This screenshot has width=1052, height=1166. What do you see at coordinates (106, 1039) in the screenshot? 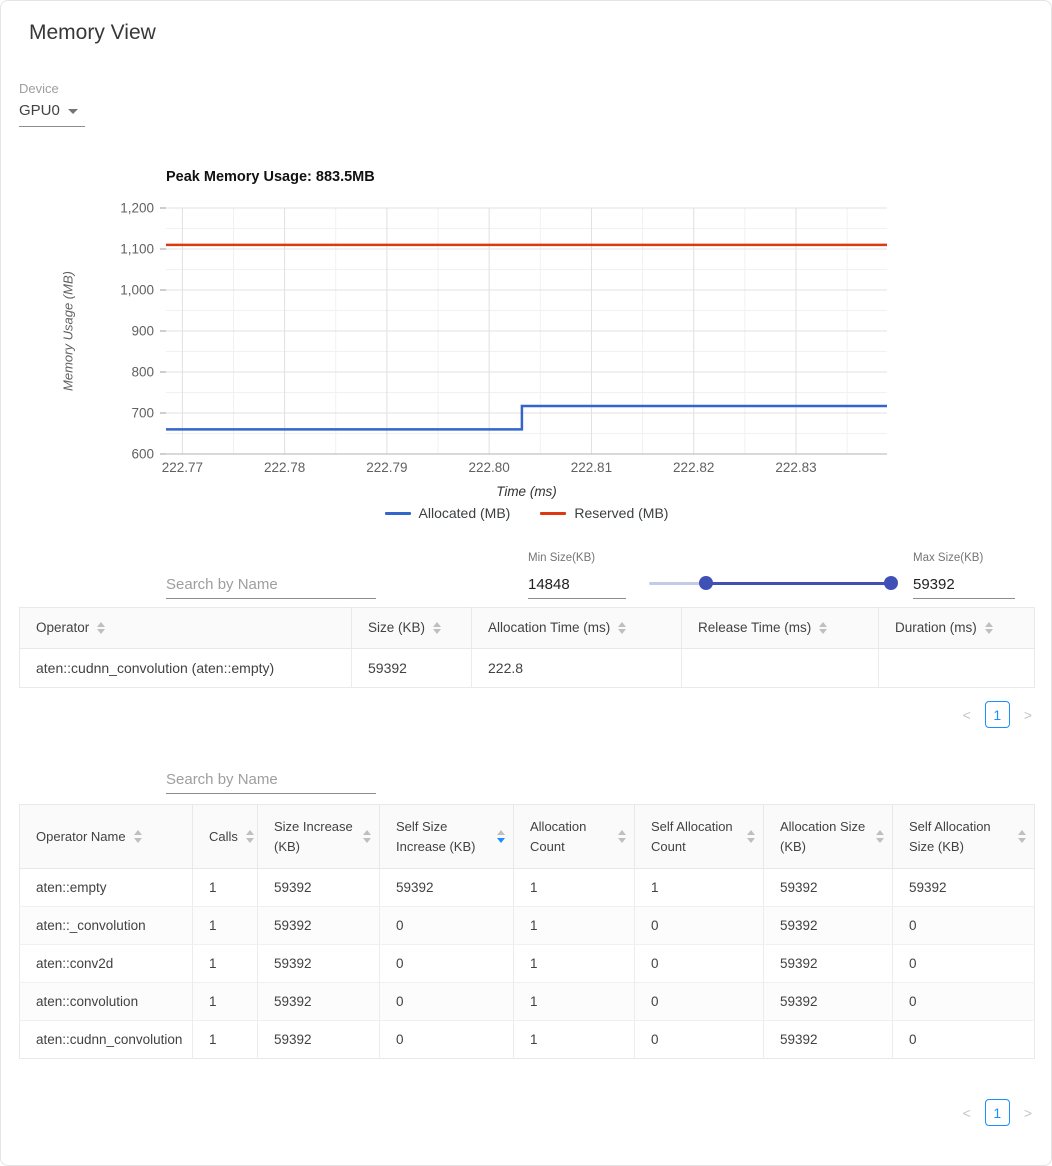
I see `cell: aten::cudnn_convolution` at bounding box center [106, 1039].